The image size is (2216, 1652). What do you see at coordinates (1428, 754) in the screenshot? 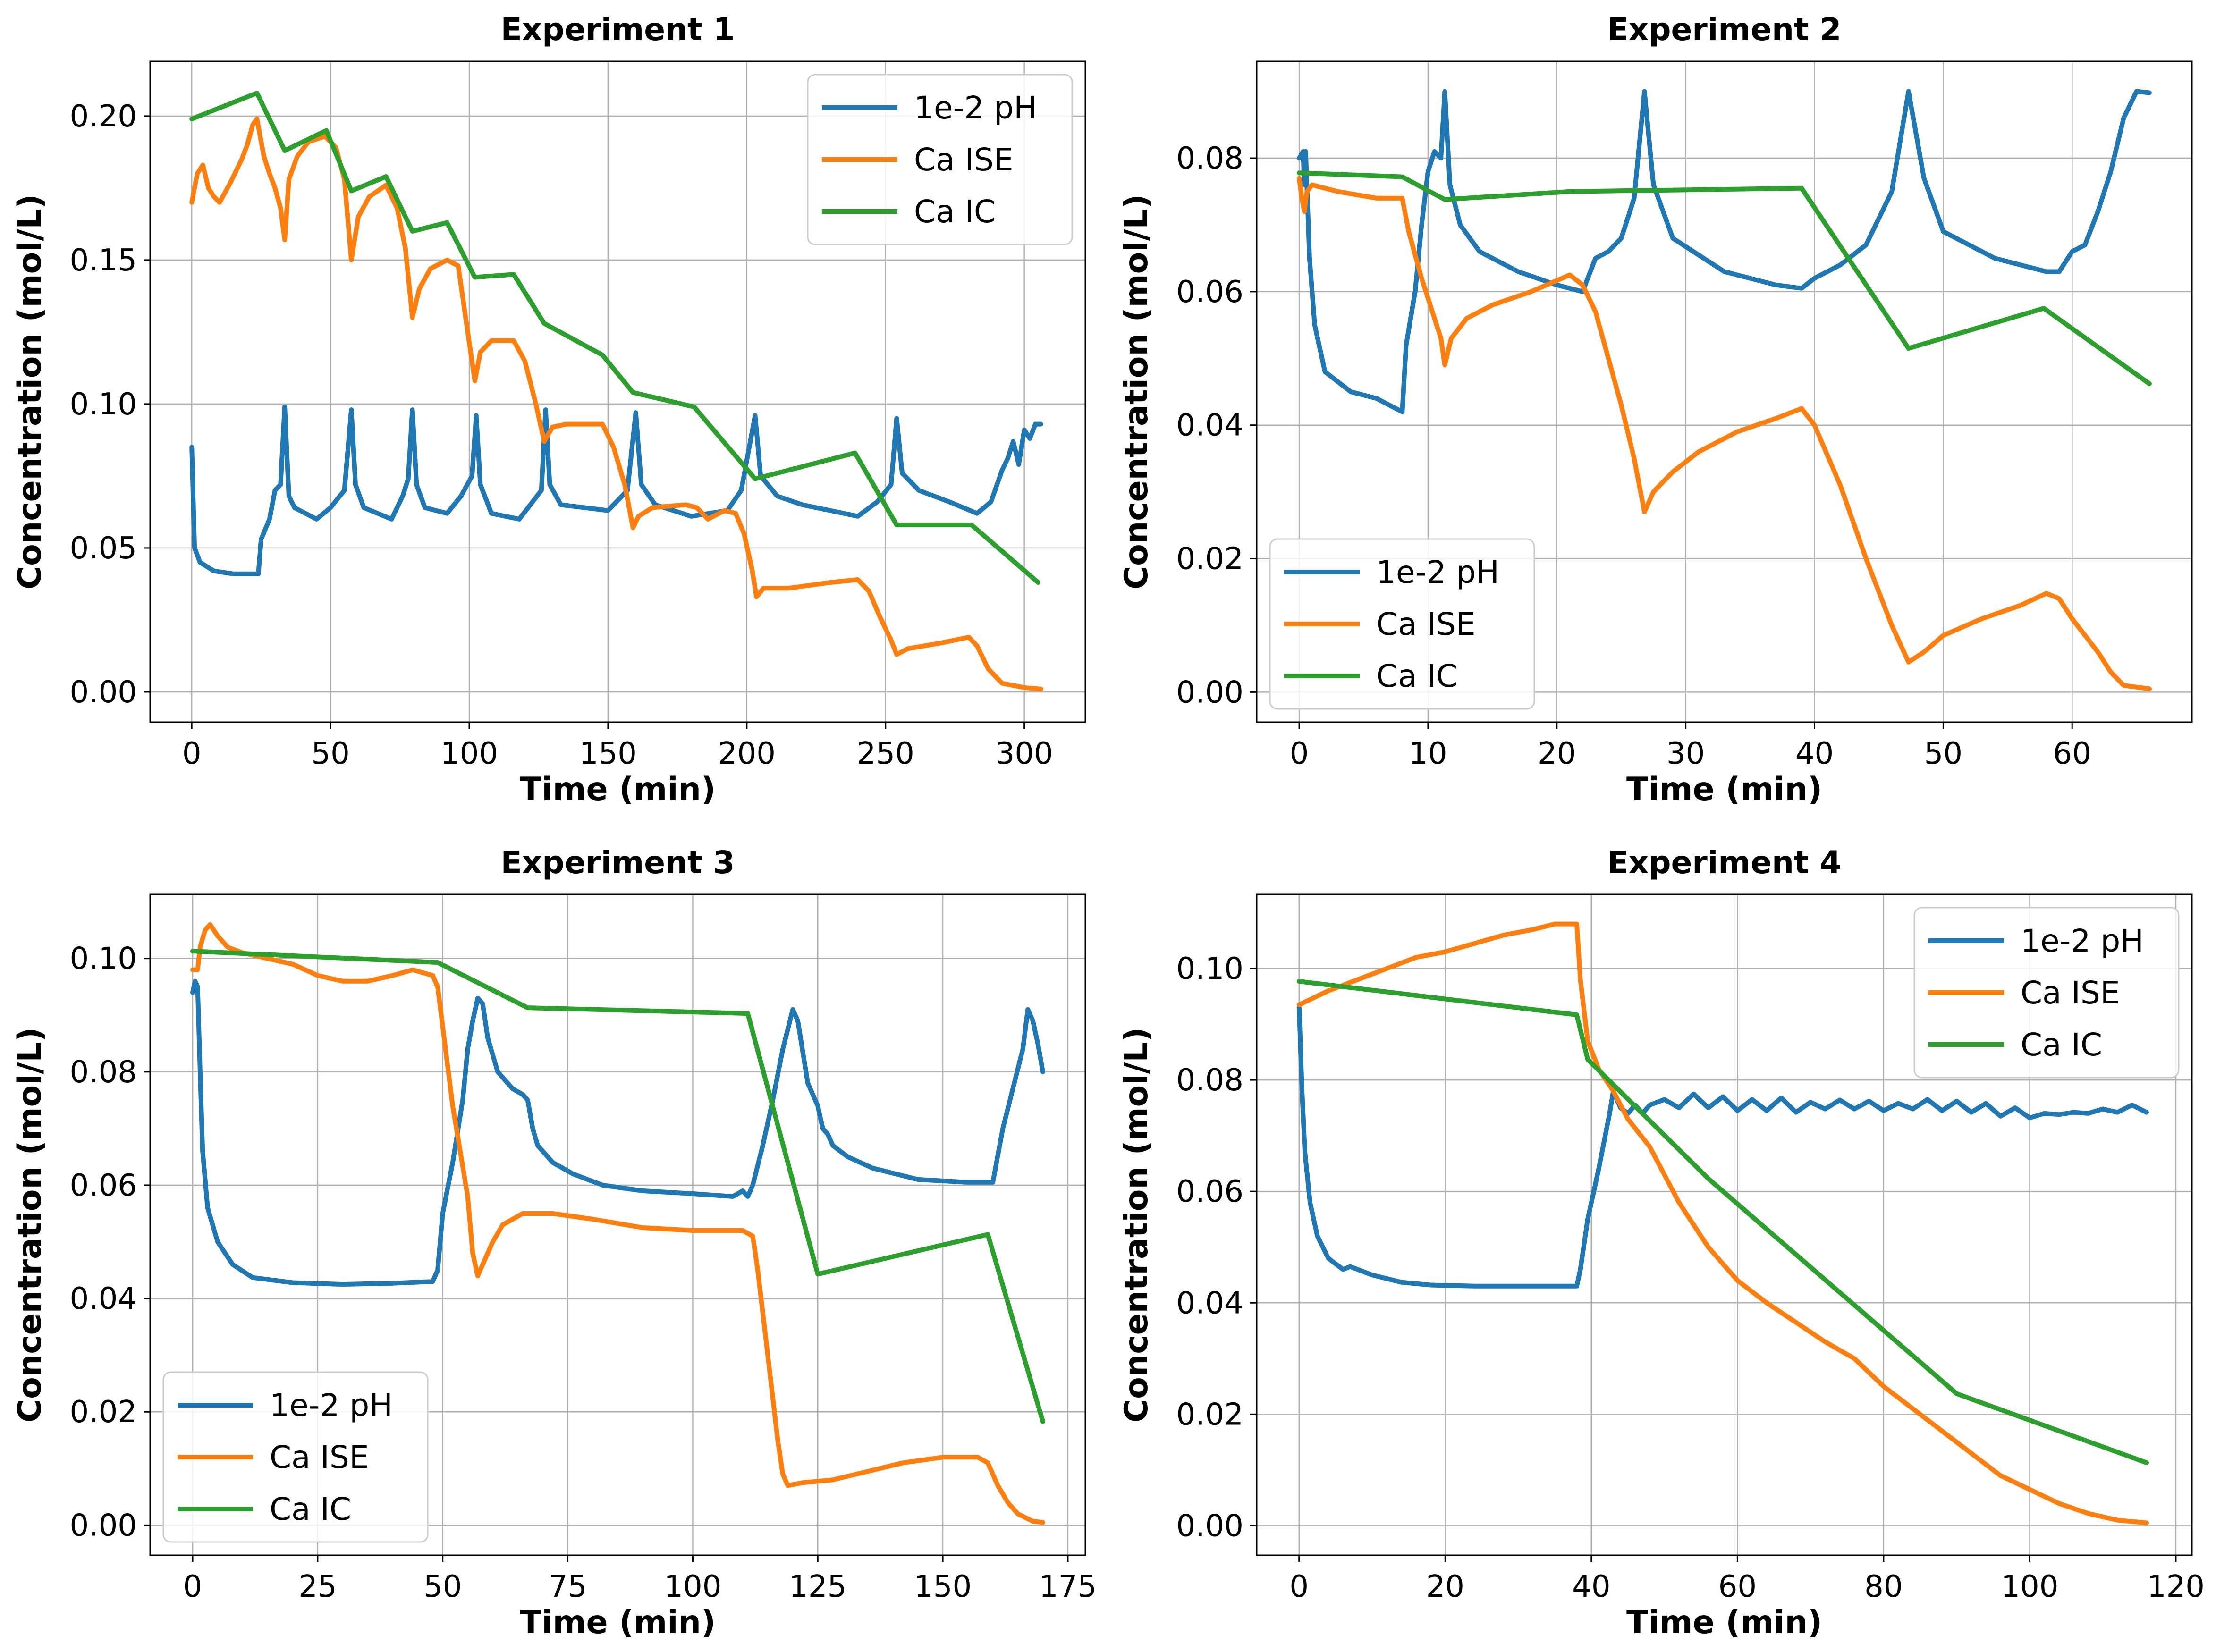
I see `x-tick-label: 10` at bounding box center [1428, 754].